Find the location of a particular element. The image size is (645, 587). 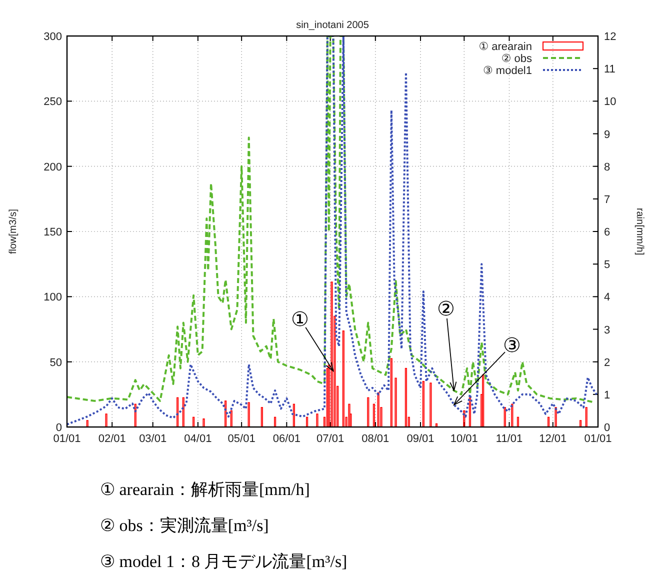

y2-axis-title: rain[mm/h] is located at coordinates (639, 232).